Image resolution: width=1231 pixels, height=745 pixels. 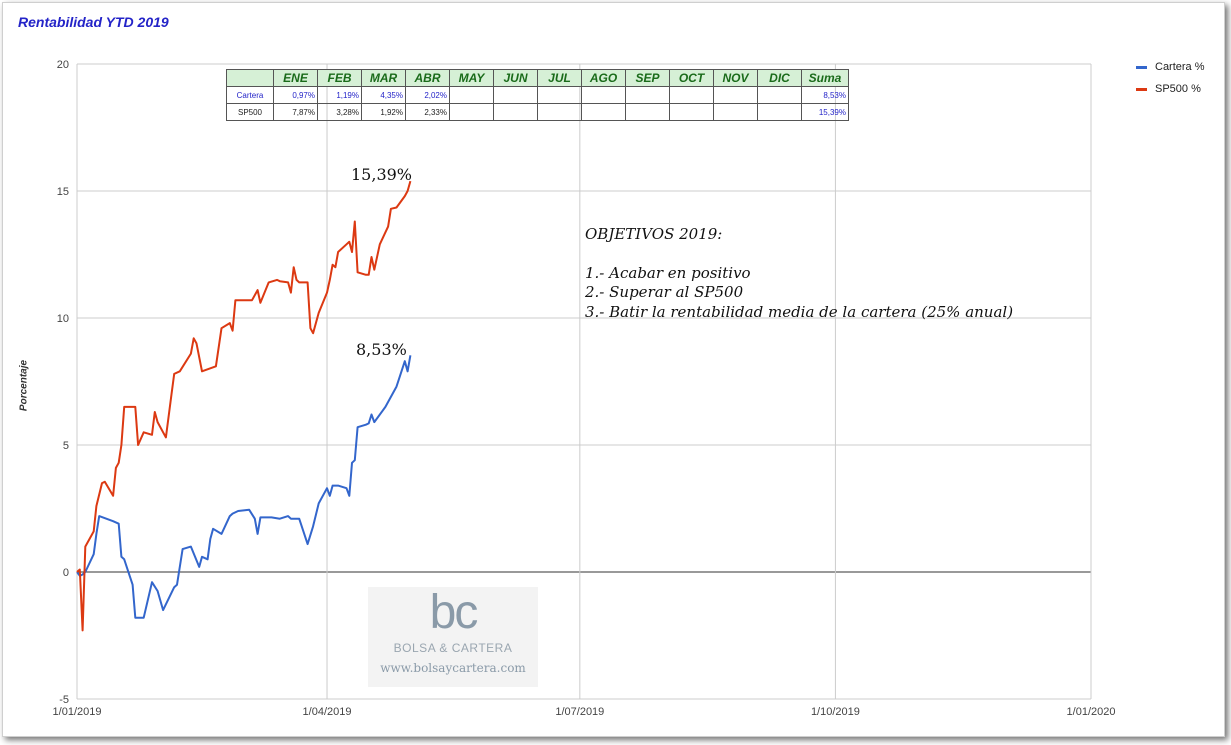 I want to click on table-header-cell: JUN, so click(x=515, y=78).